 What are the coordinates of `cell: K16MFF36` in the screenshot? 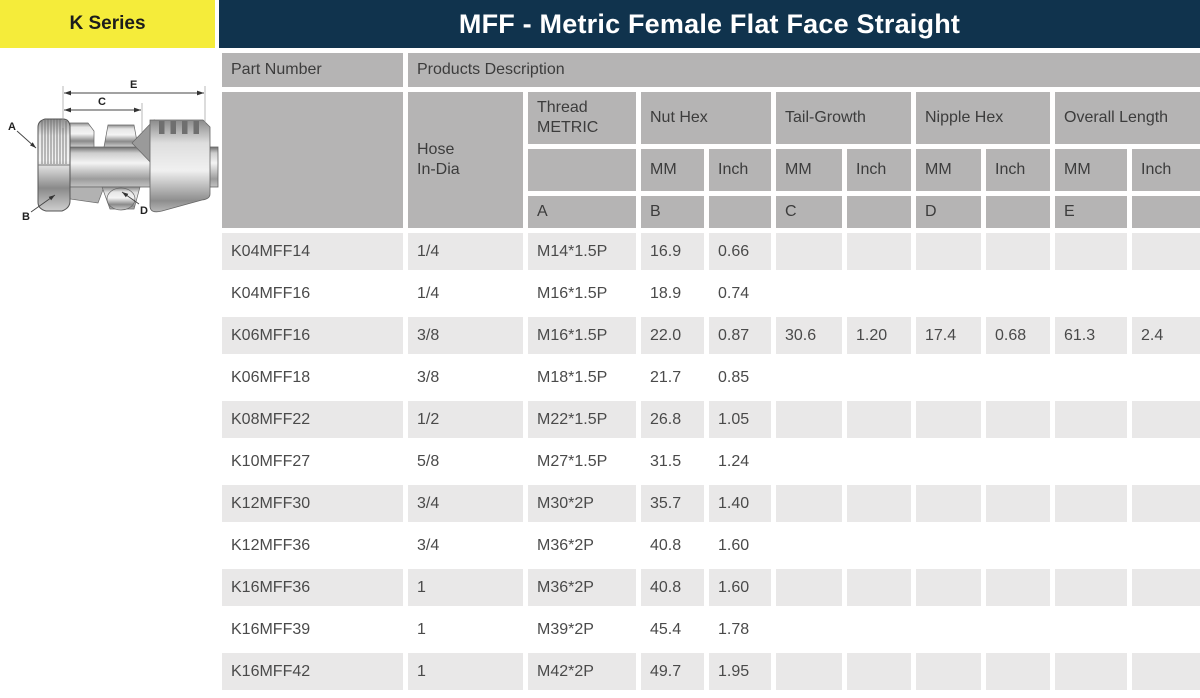 It's located at (312, 587).